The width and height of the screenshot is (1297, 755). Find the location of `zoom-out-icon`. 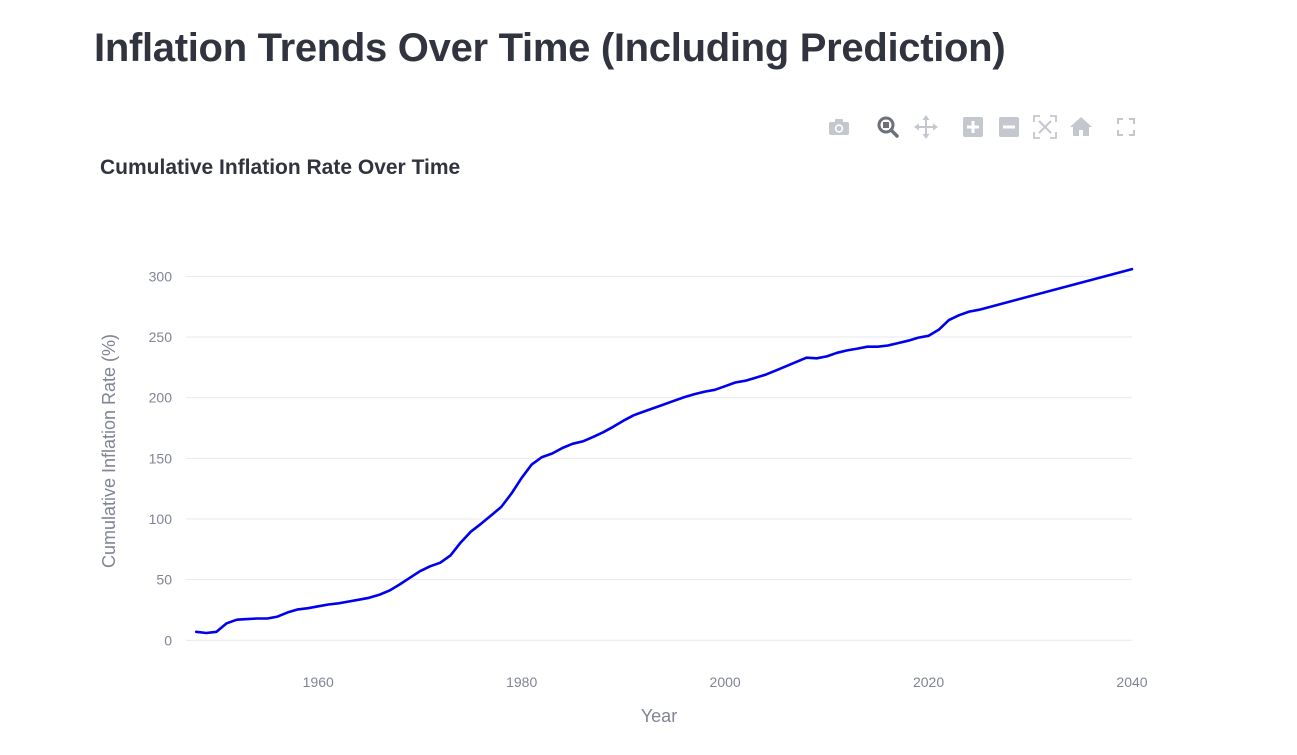

zoom-out-icon is located at coordinates (1009, 127).